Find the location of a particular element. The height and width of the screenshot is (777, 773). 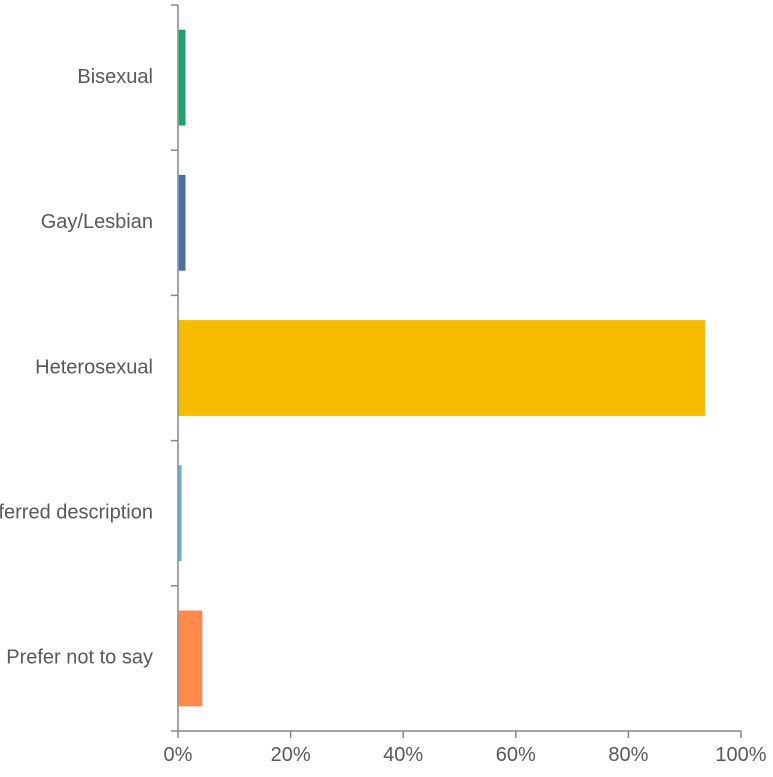

y-tick-label: Heterosexual is located at coordinates (94, 367).